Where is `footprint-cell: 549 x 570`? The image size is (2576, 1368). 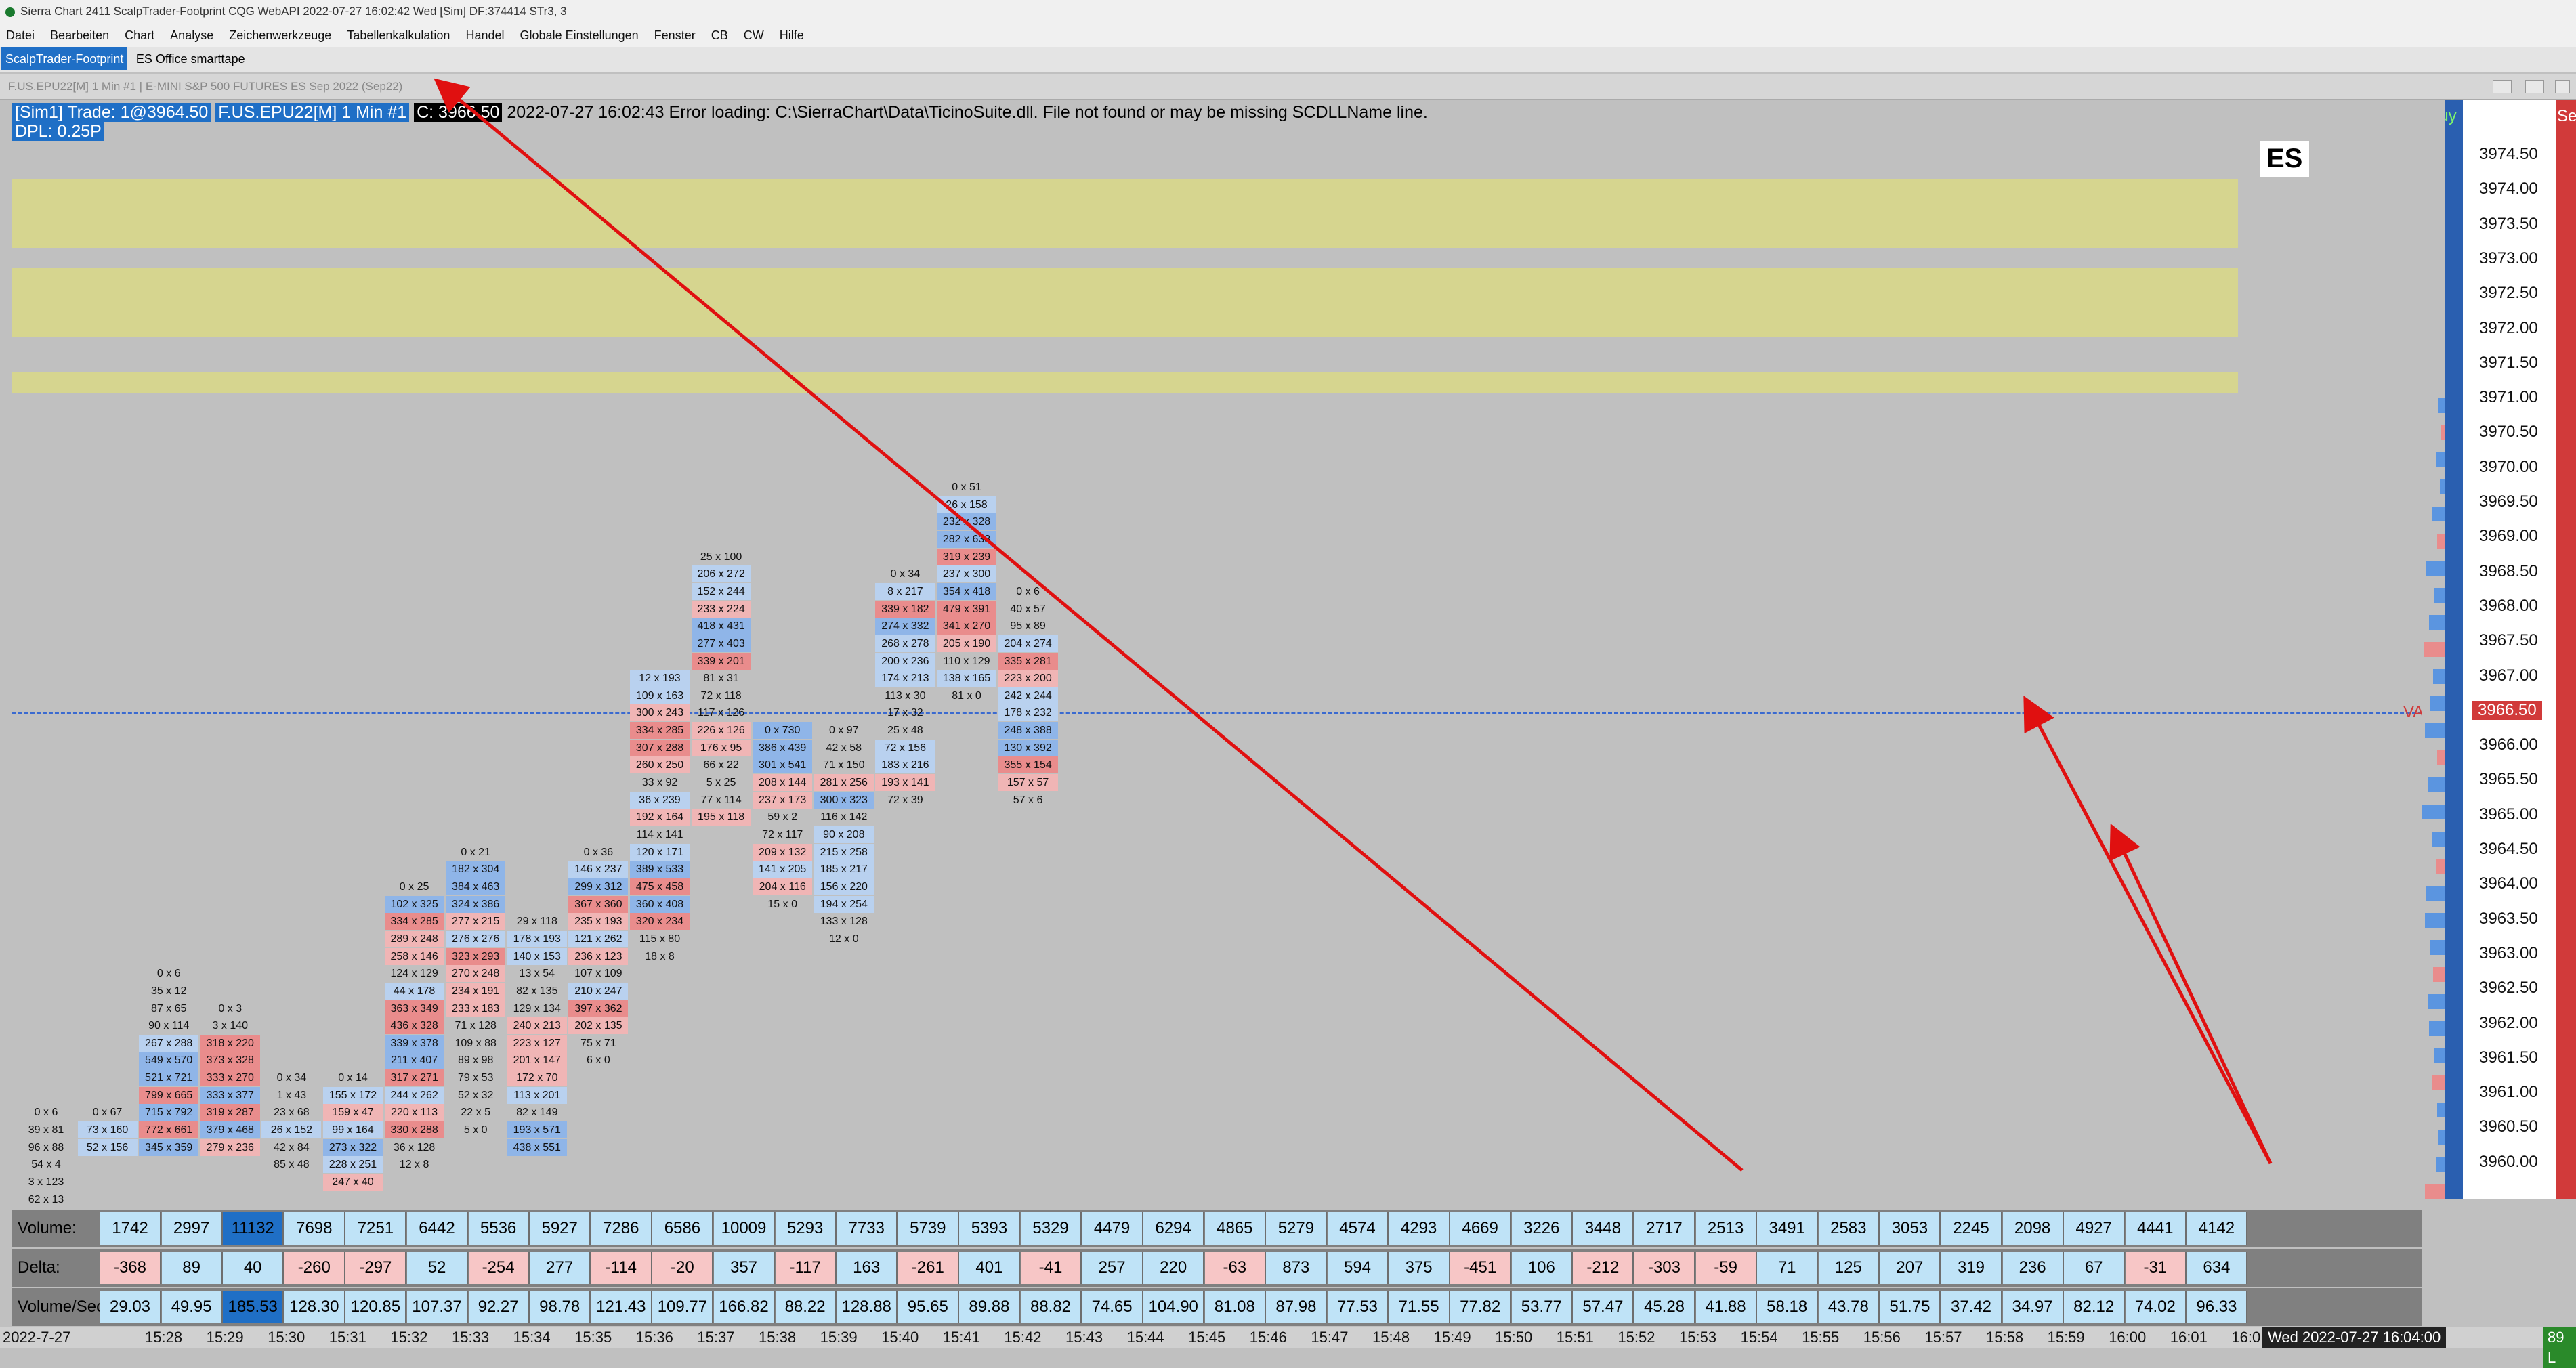
footprint-cell: 549 x 570 is located at coordinates (169, 1060).